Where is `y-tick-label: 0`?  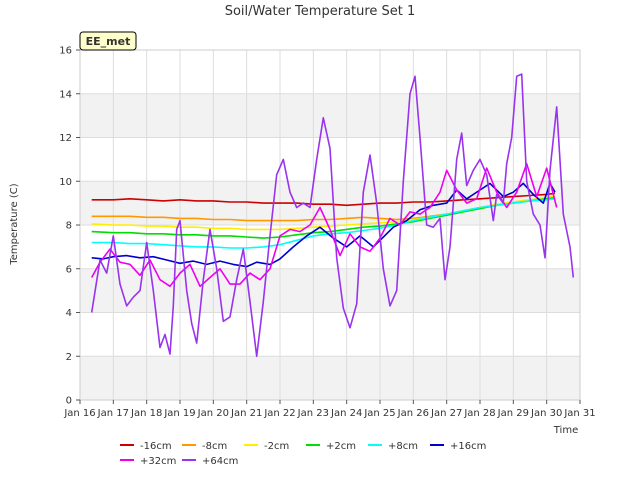
y-tick-label: 0 is located at coordinates (69, 401).